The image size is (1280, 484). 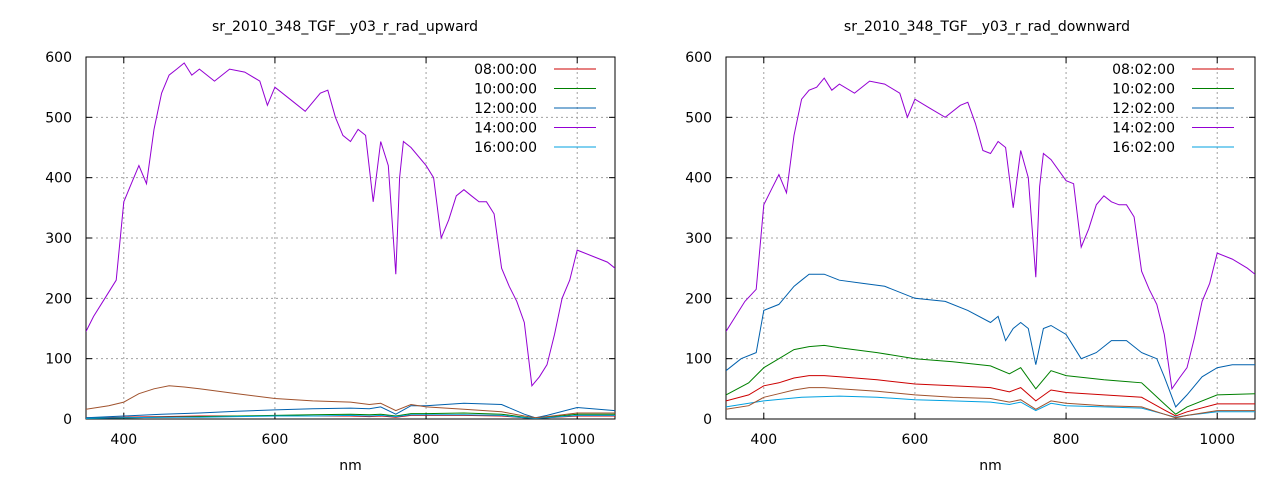 What do you see at coordinates (1143, 129) in the screenshot?
I see `legend-label: 14:02:00` at bounding box center [1143, 129].